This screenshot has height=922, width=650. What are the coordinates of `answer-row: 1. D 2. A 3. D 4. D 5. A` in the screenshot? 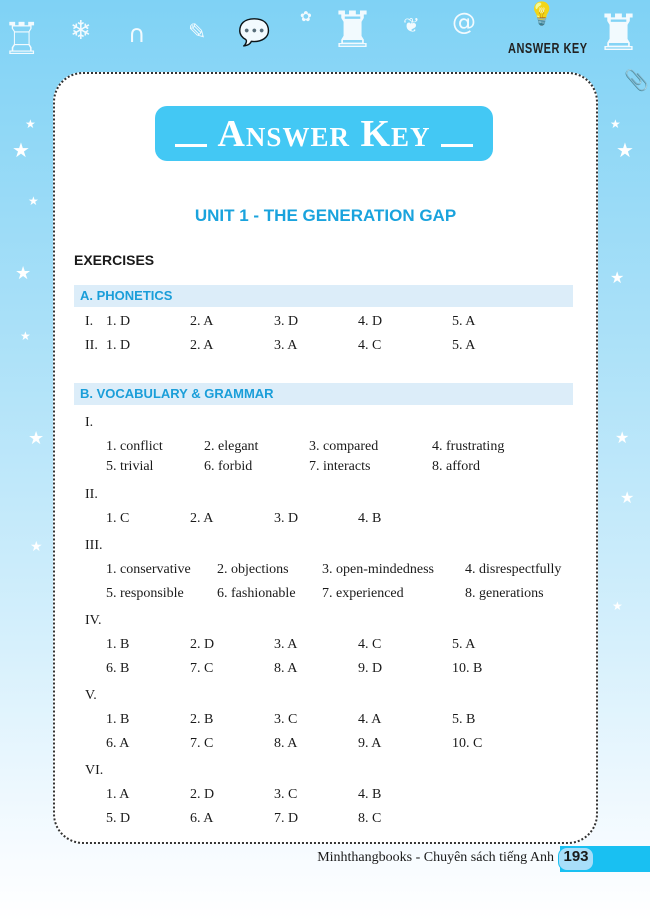 It's located at (325, 324).